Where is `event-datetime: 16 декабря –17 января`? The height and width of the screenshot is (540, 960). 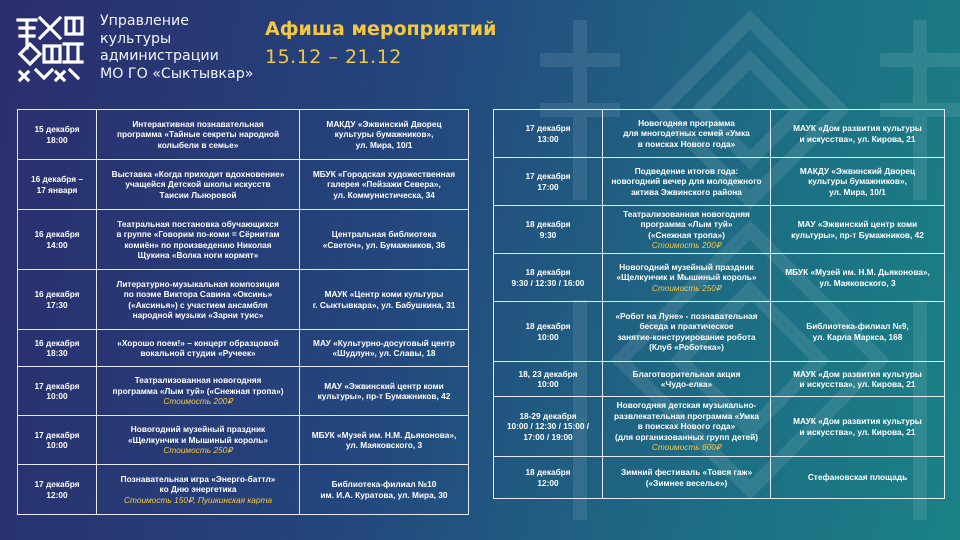
event-datetime: 16 декабря –17 января is located at coordinates (57, 184).